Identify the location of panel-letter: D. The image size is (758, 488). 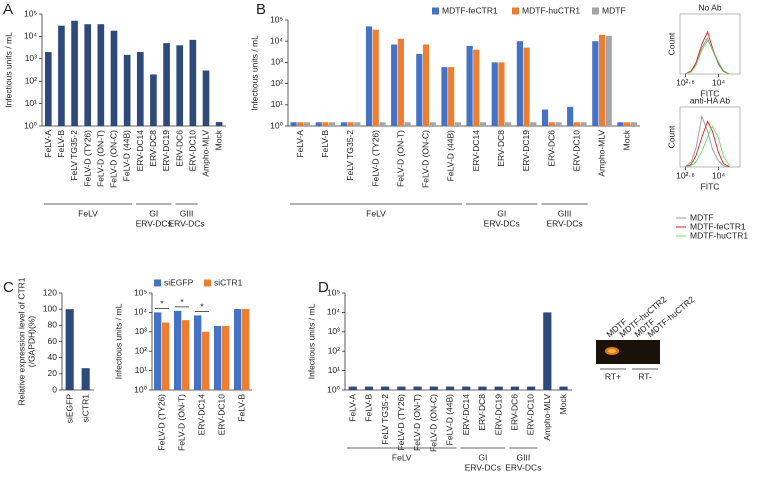
(323, 287).